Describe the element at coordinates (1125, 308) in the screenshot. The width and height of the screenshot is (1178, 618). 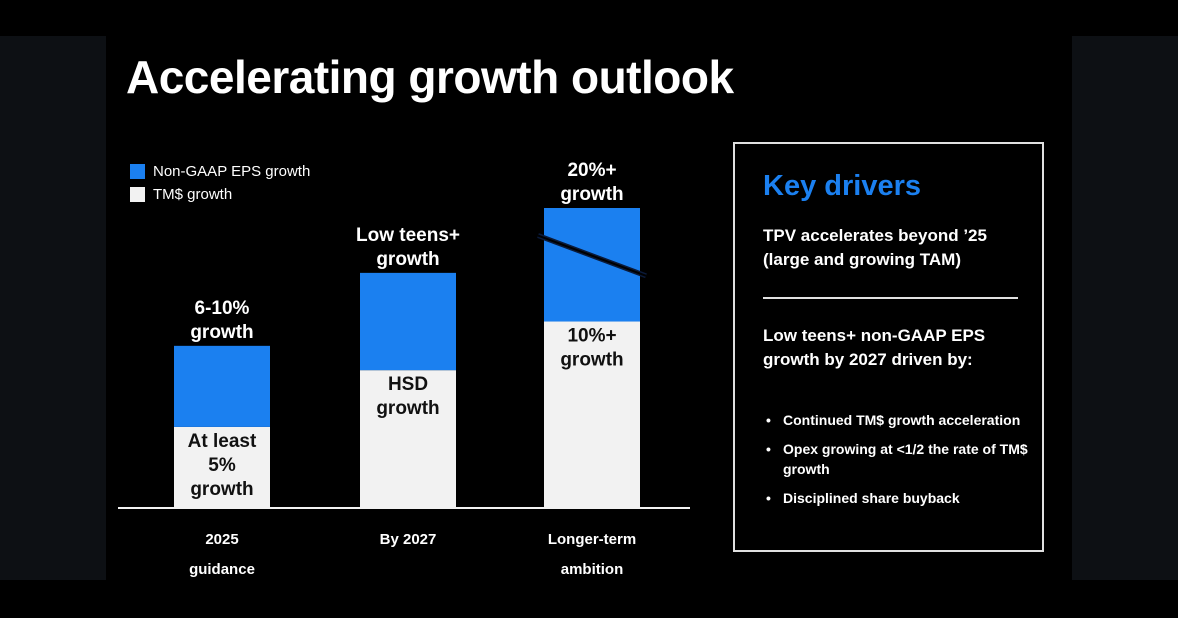
I see `right-backdrop` at that location.